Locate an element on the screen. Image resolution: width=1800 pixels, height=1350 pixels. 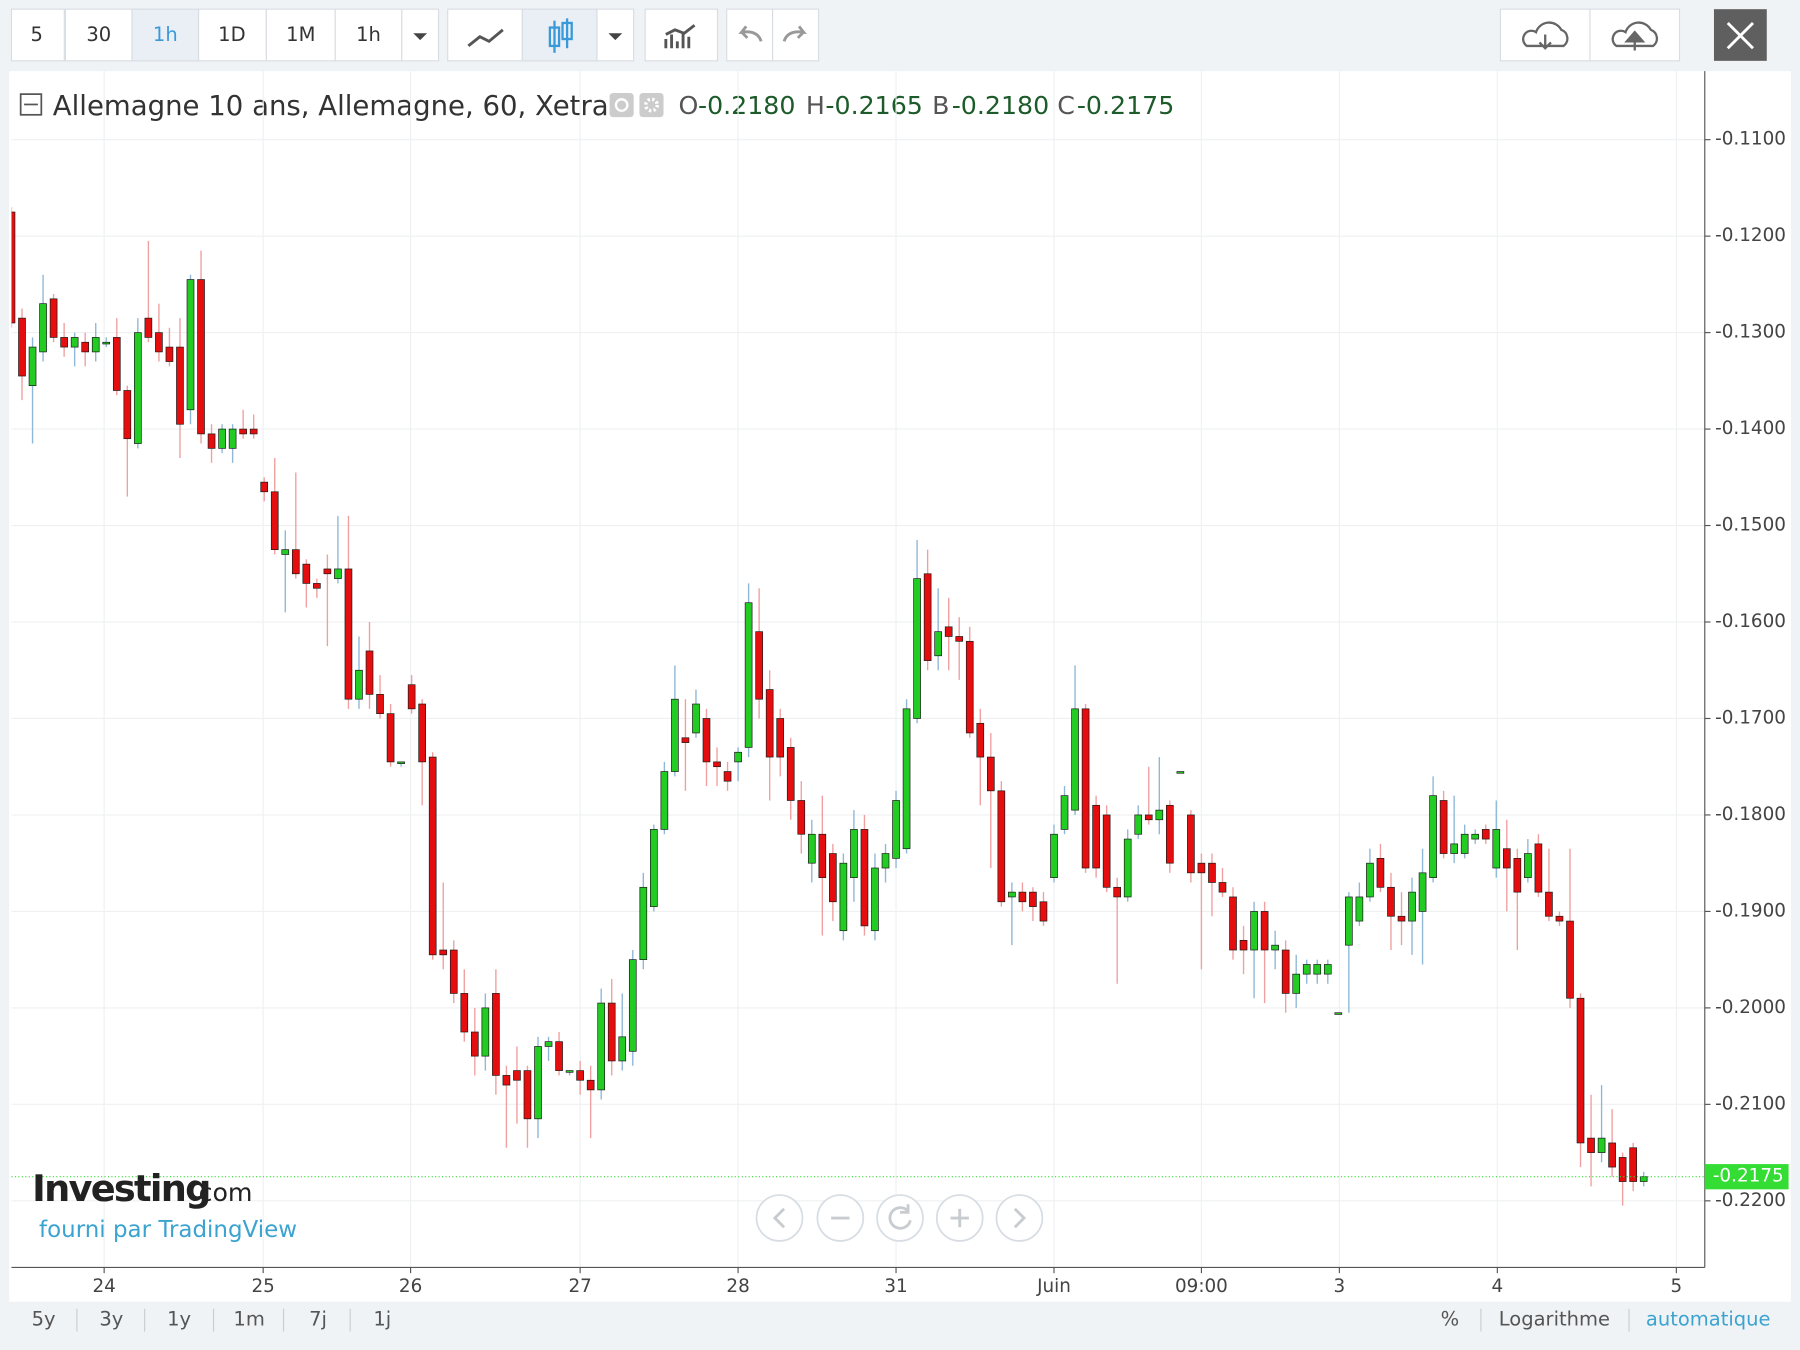
undo-icon is located at coordinates (750, 33).